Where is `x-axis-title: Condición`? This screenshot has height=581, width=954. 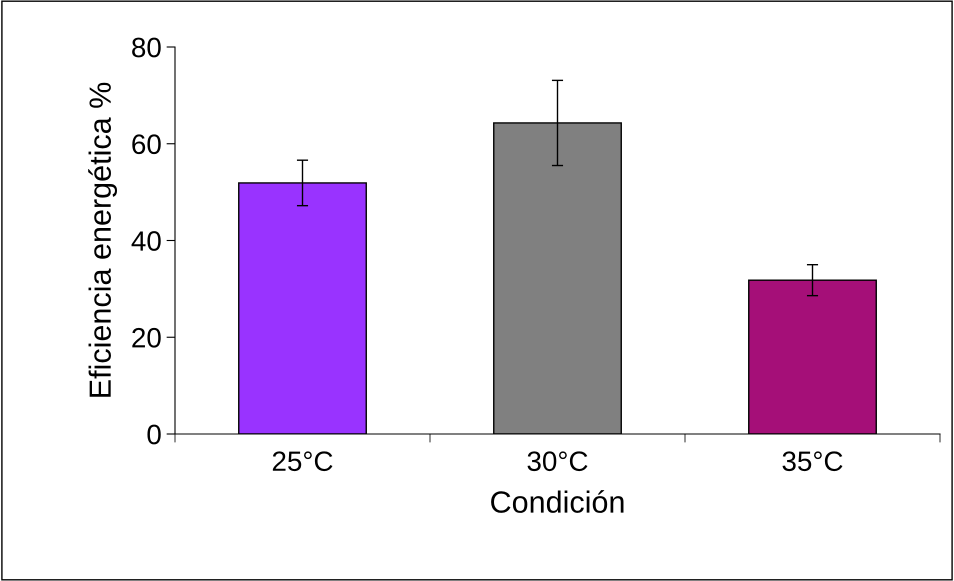 x-axis-title: Condición is located at coordinates (557, 501).